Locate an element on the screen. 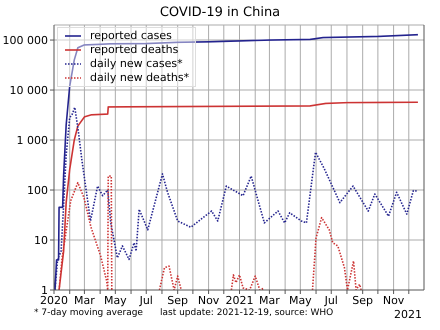 The image size is (440, 330). legend-label: reported deaths is located at coordinates (134, 50).